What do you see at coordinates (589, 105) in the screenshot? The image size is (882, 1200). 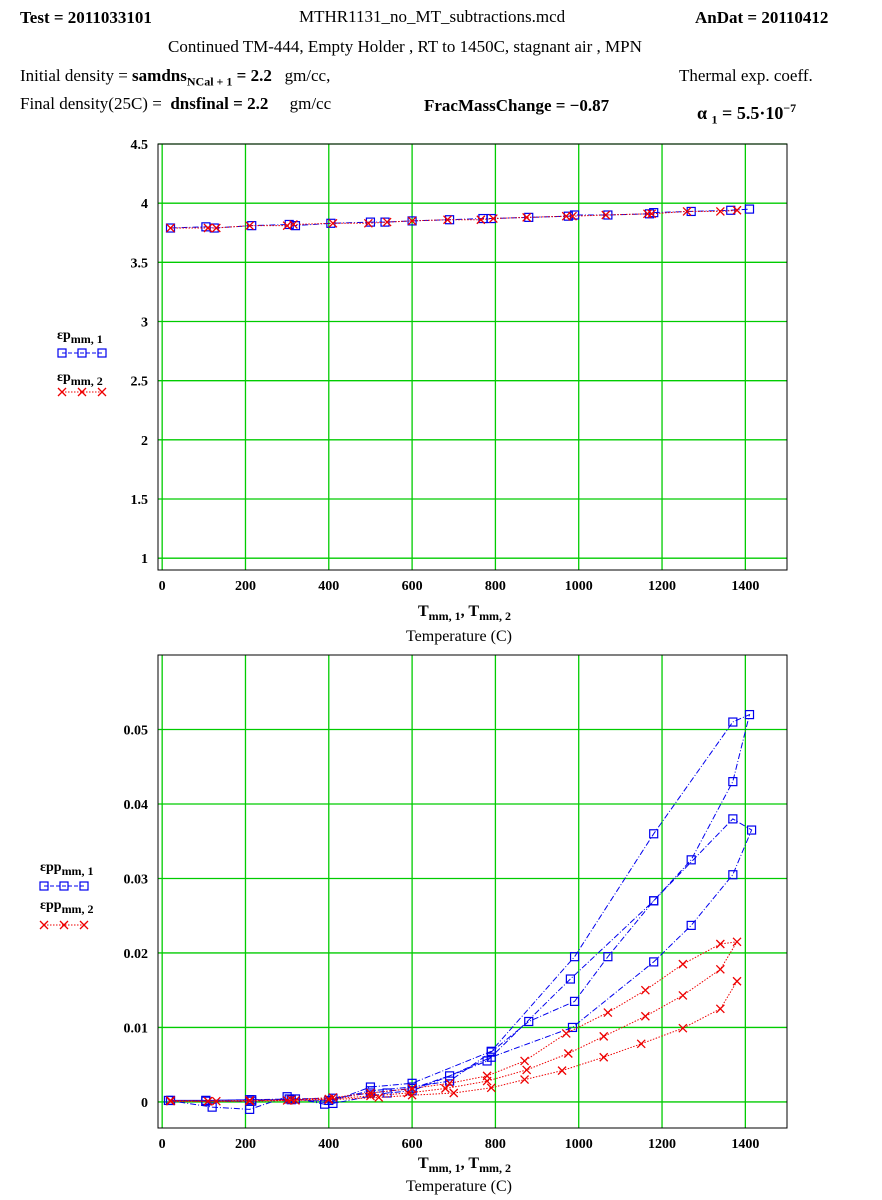 I see `frac-mass-value: −0.87` at bounding box center [589, 105].